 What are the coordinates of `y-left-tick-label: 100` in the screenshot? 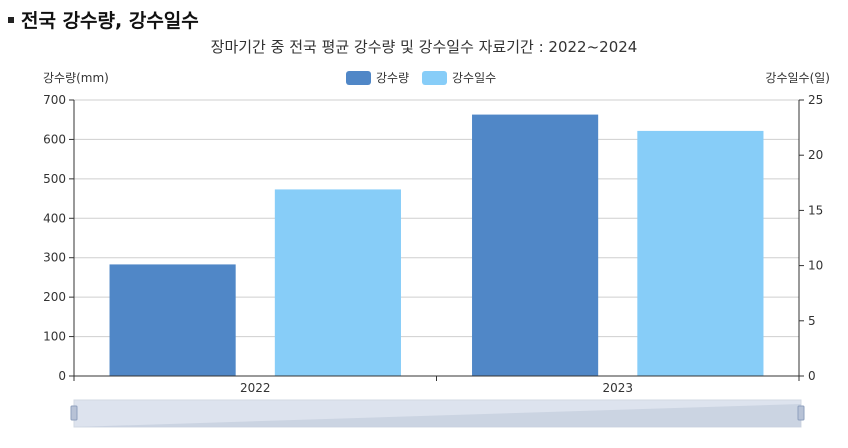 It's located at (54, 337).